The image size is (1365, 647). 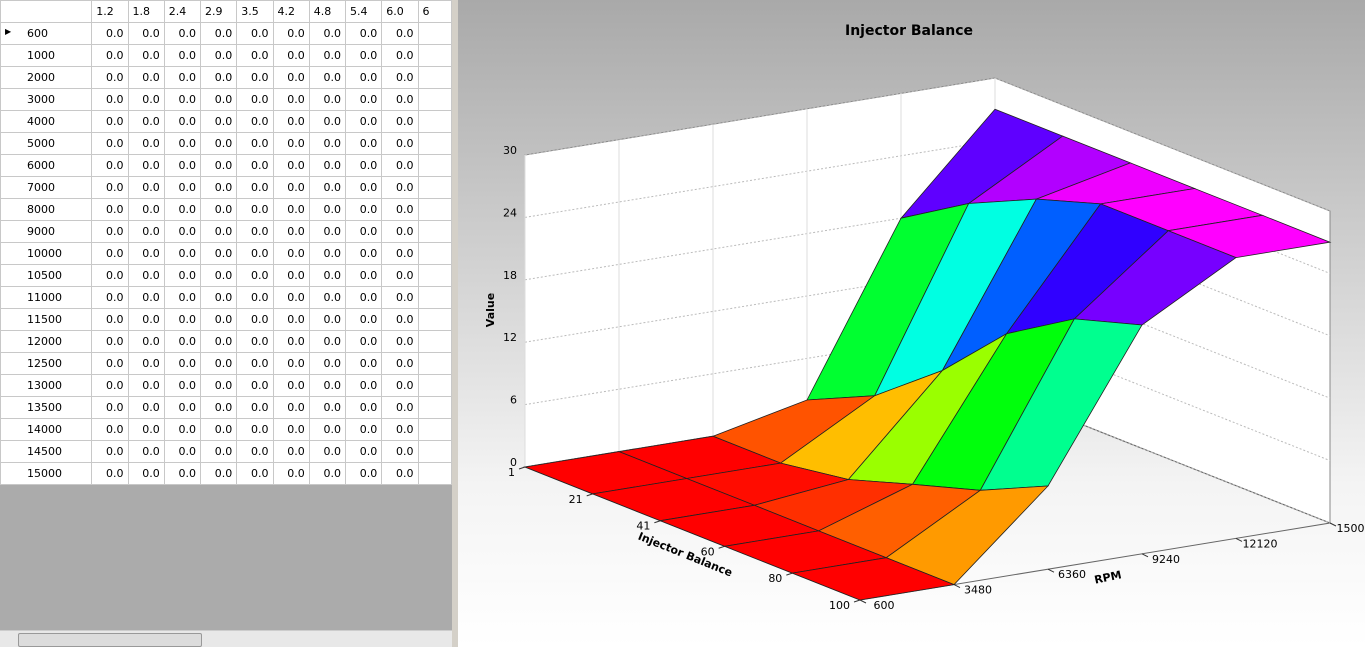 What do you see at coordinates (110, 640) in the screenshot?
I see `scroll-thumb` at bounding box center [110, 640].